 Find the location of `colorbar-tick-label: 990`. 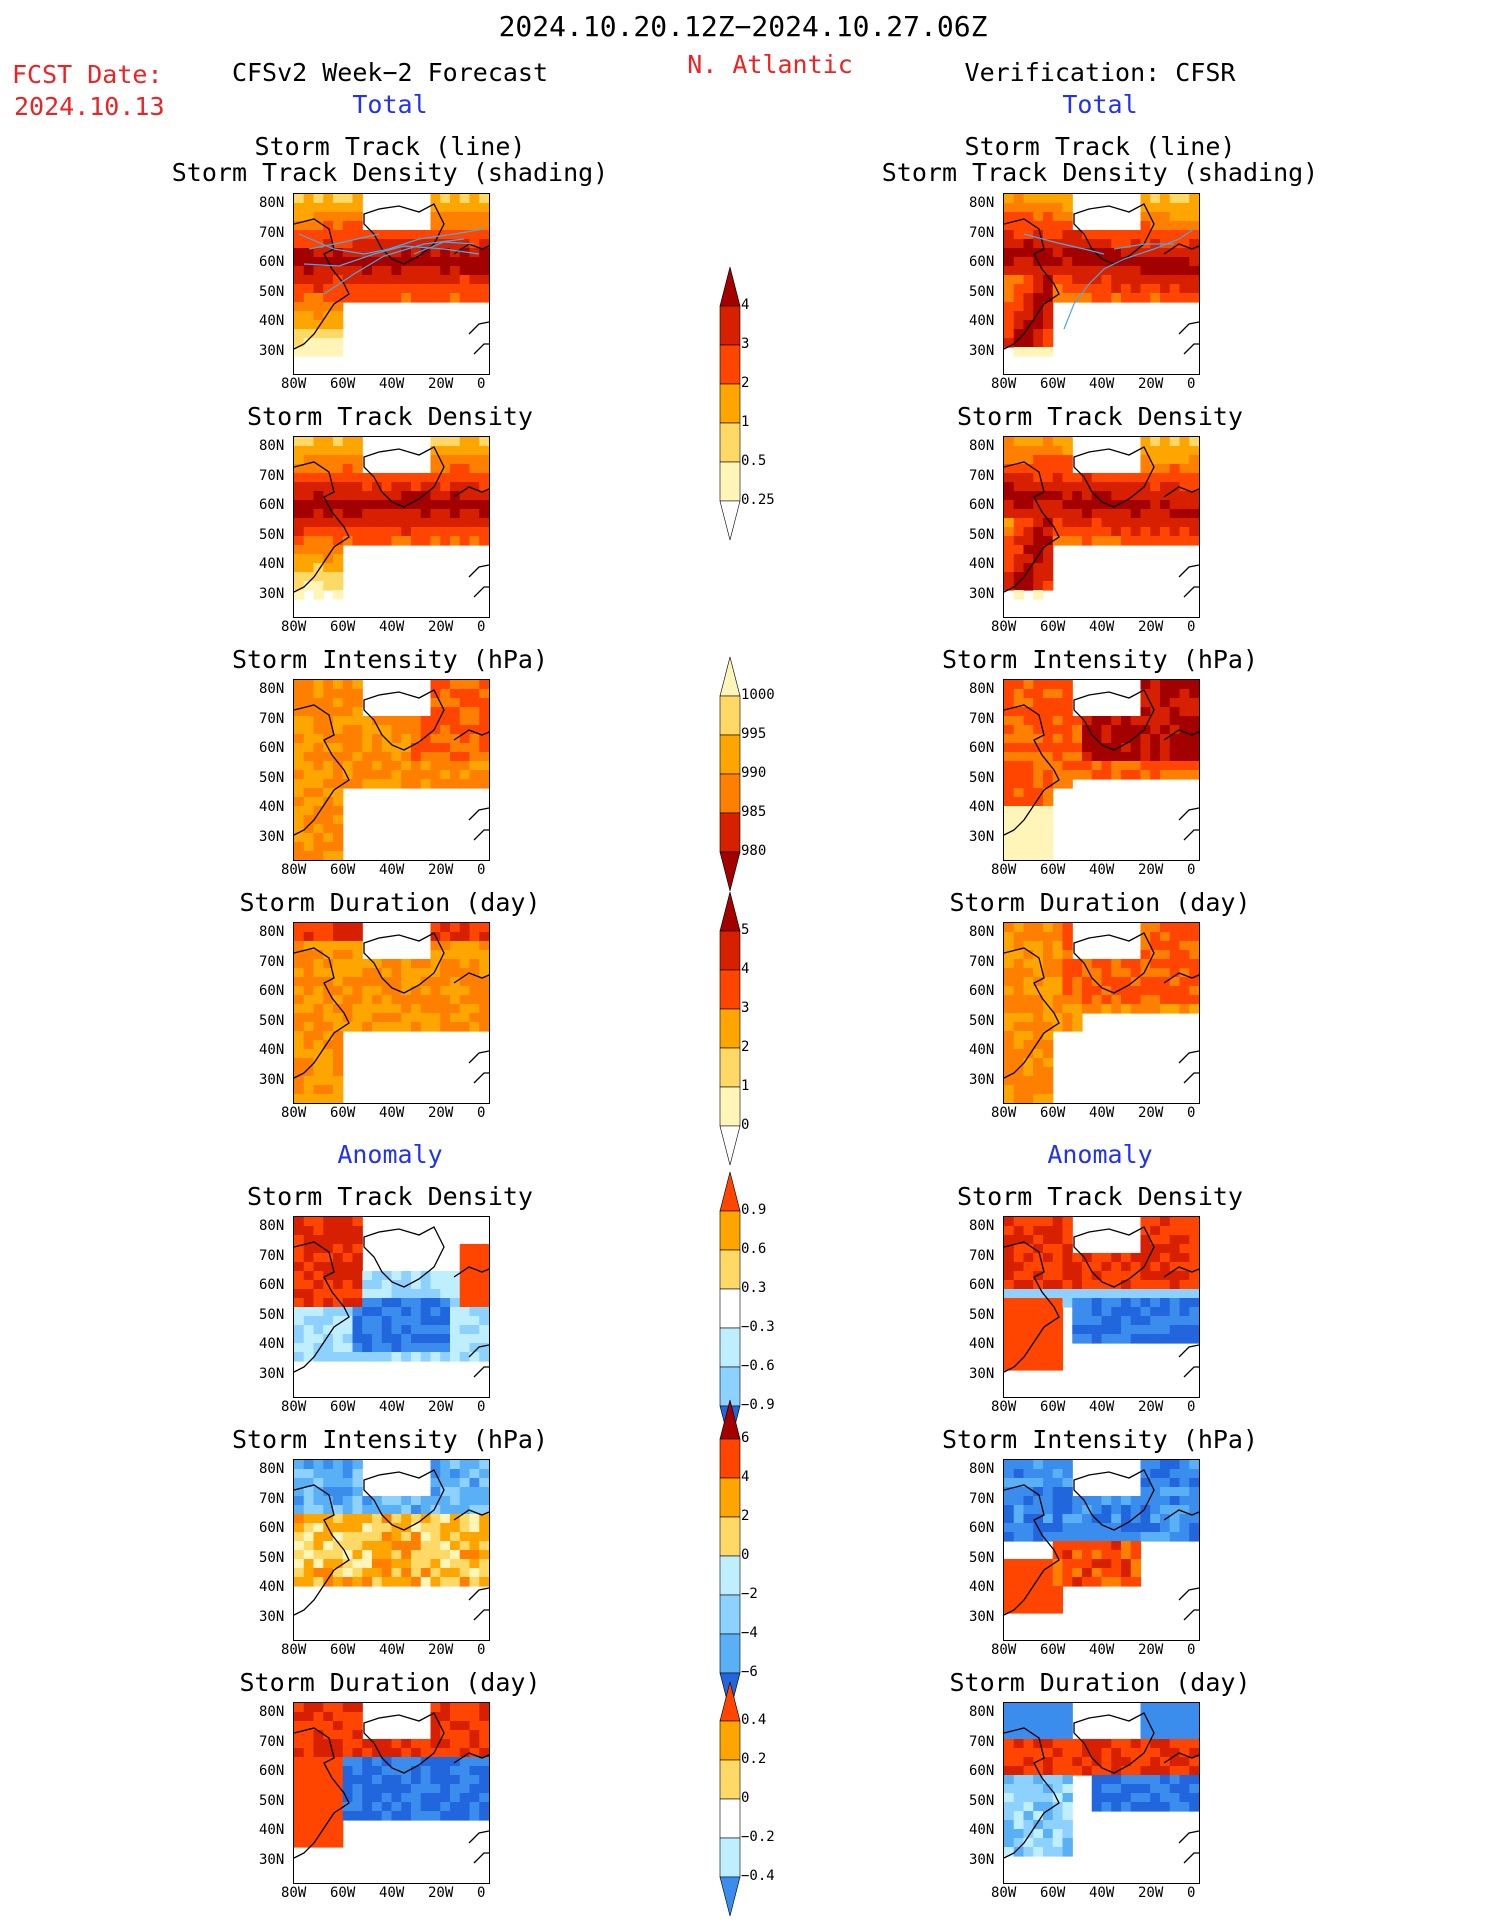

colorbar-tick-label: 990 is located at coordinates (754, 773).